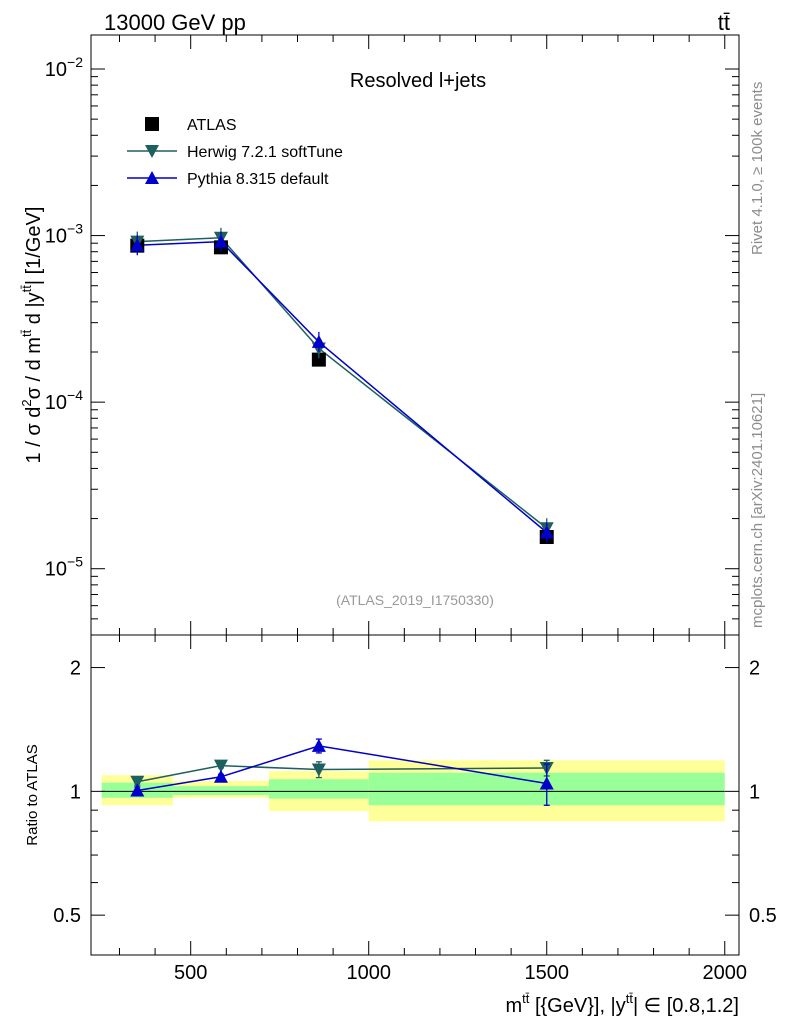  What do you see at coordinates (318, 359) in the screenshot?
I see `series-point-atlas` at bounding box center [318, 359].